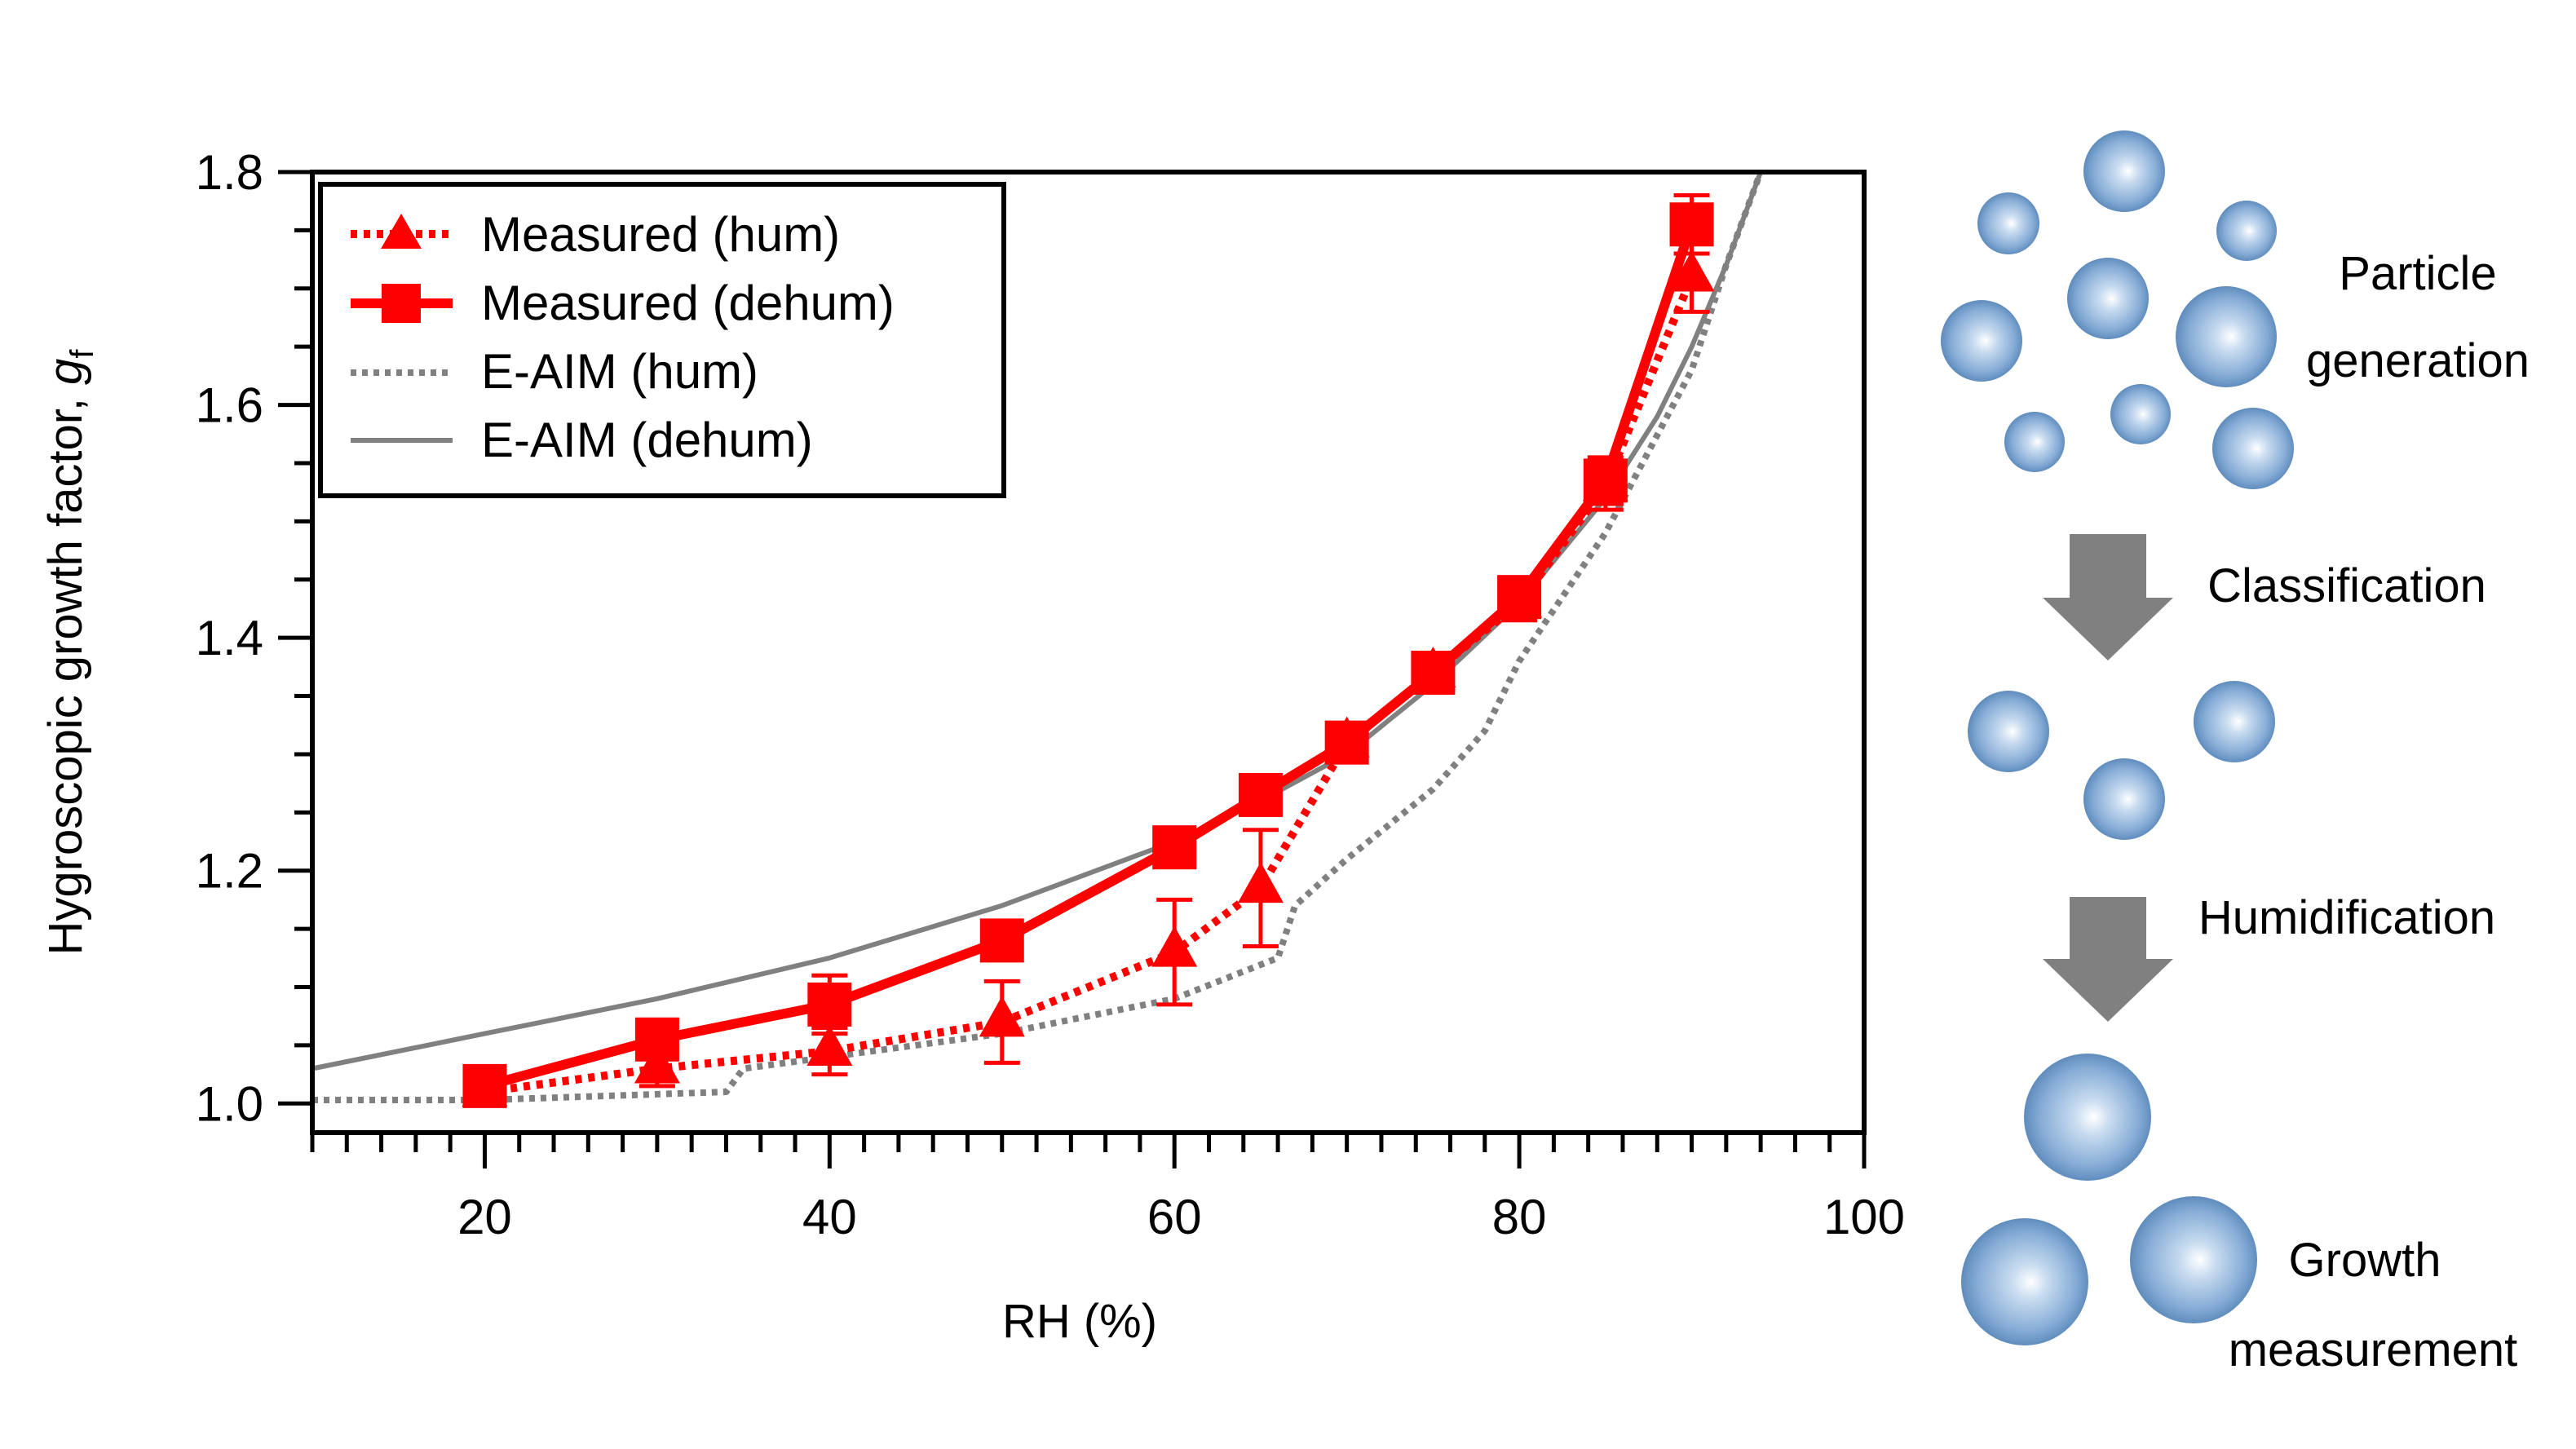 The width and height of the screenshot is (2576, 1449). I want to click on x-axis-title: RH (%), so click(1079, 1321).